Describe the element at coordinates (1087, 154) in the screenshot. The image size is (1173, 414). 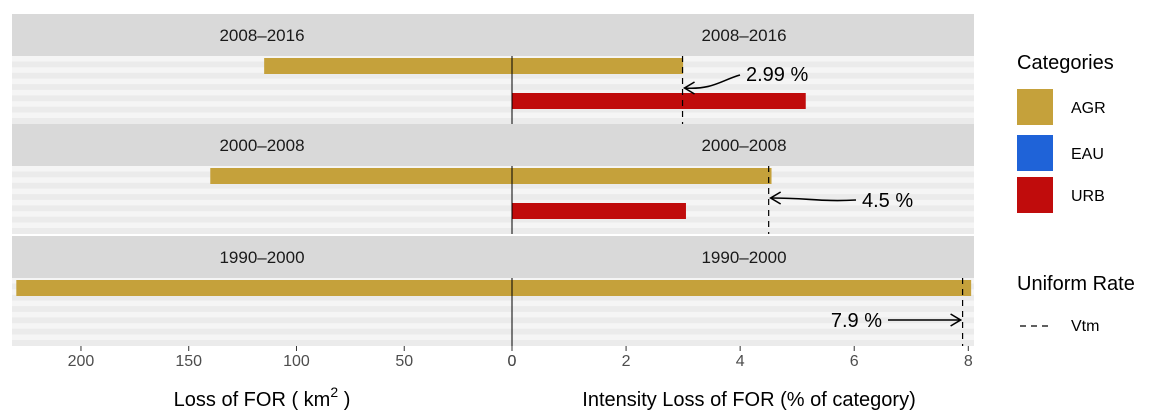
I see `legend-label-eau: EAU` at that location.